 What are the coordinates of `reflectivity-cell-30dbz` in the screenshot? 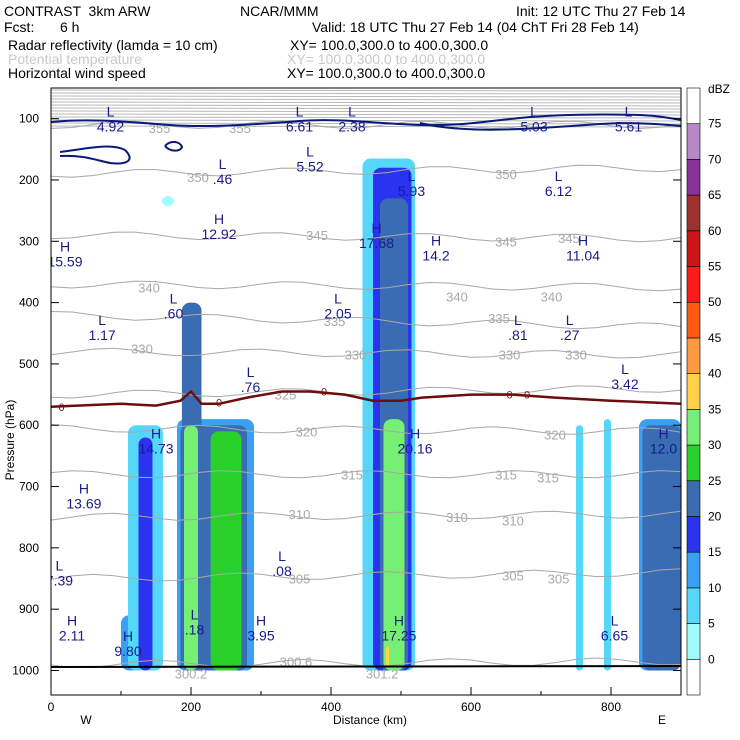 It's located at (394, 545).